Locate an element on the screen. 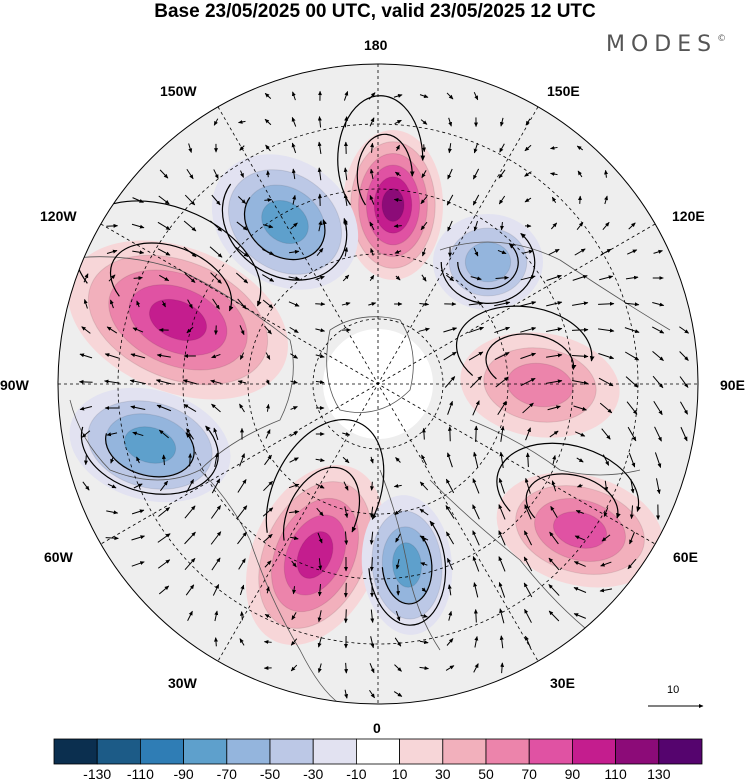  lon-label-90e: 90E is located at coordinates (732, 385).